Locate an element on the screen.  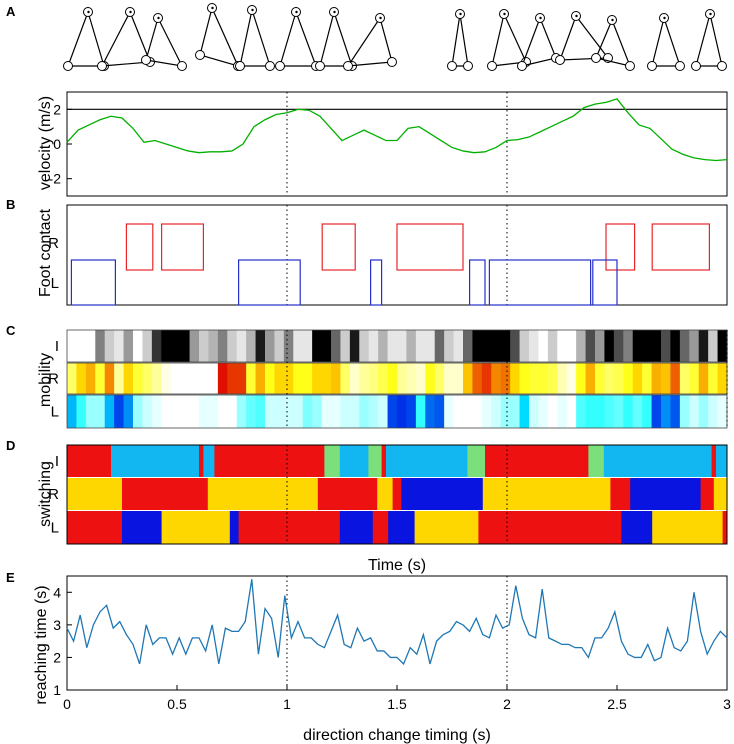
left-foot-contact is located at coordinates (605, 282).